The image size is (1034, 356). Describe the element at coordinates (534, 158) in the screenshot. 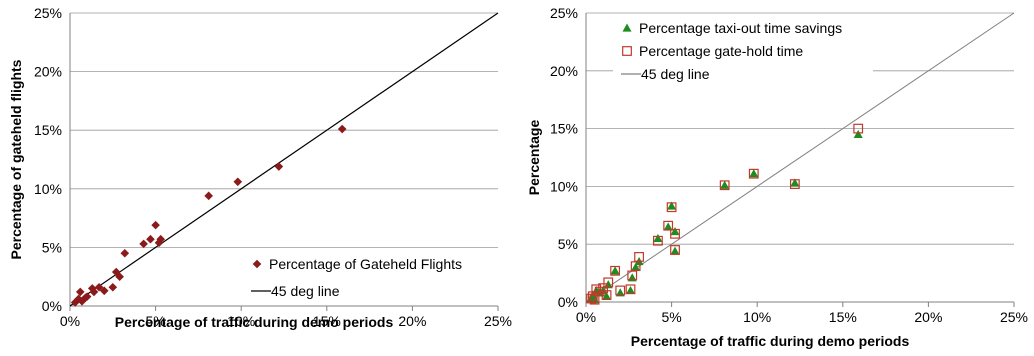

I see `y-axis-title: Percentage` at that location.